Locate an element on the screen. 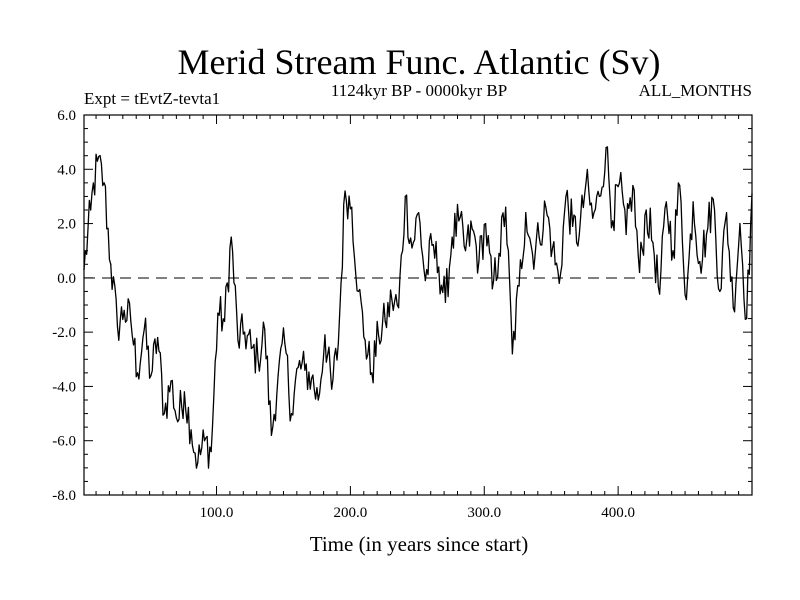 This screenshot has height=600, width=800. y-tick-label: -4.0 is located at coordinates (64, 387).